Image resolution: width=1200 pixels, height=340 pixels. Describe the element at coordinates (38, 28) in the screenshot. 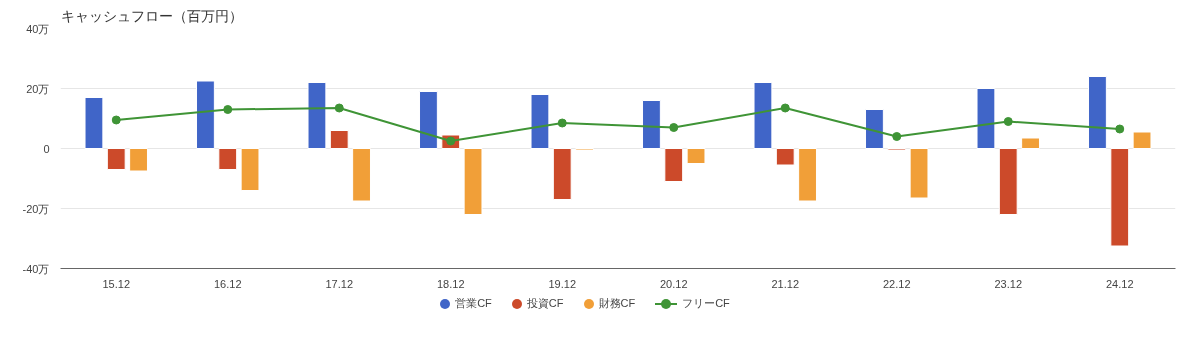

I see `y-tick-label: 40万` at that location.